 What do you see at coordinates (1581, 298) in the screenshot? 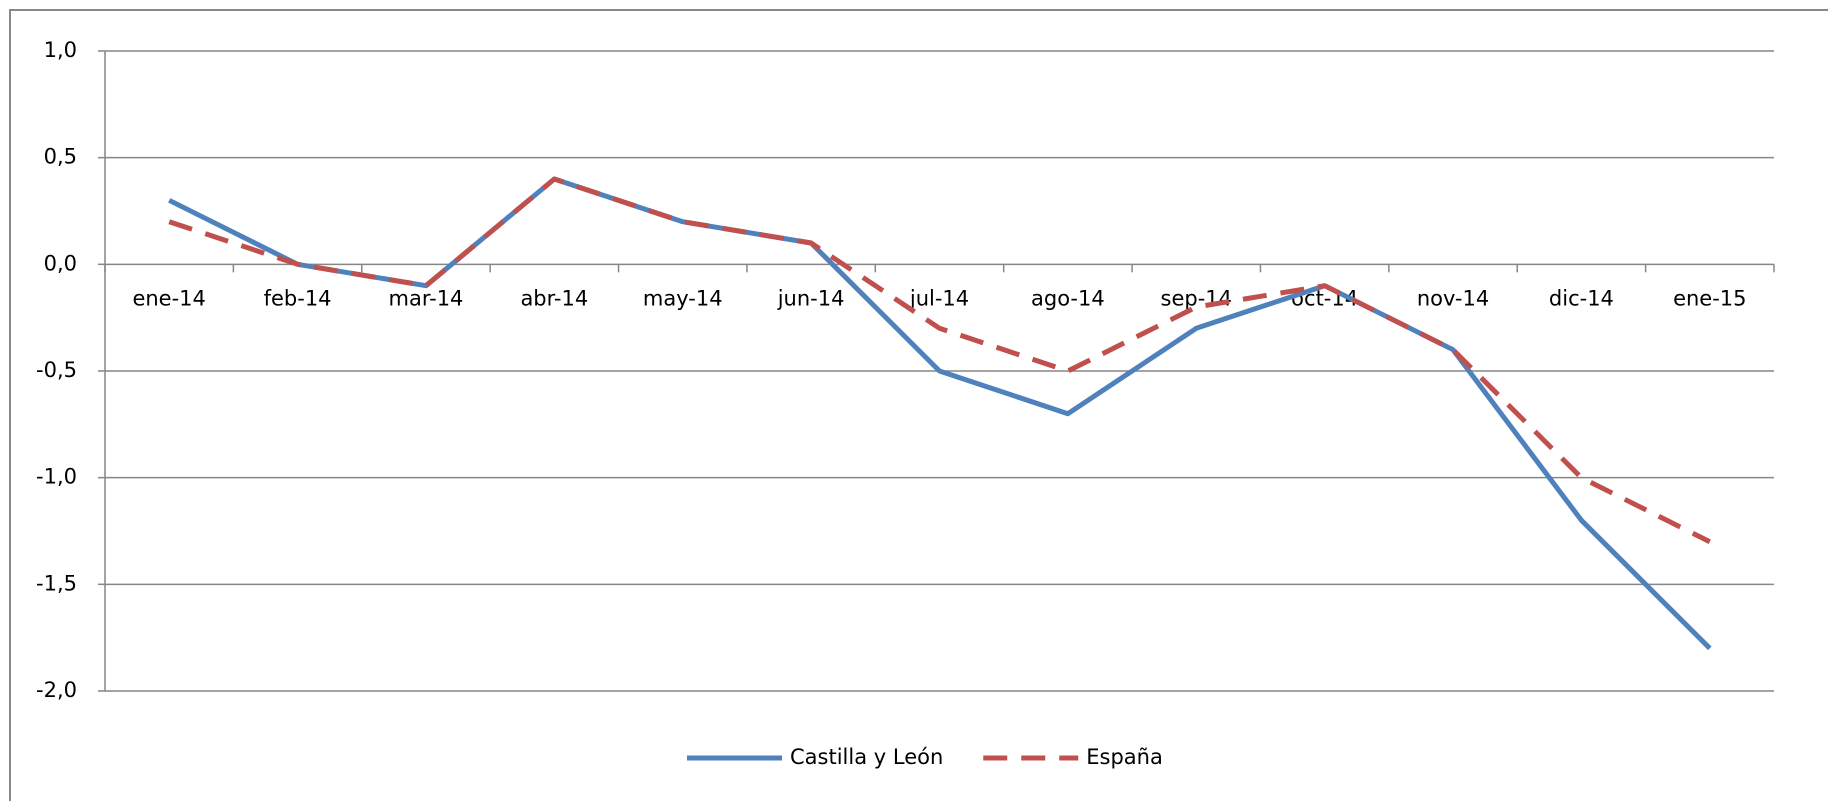
I see `x-tick-label: dic-14` at bounding box center [1581, 298].